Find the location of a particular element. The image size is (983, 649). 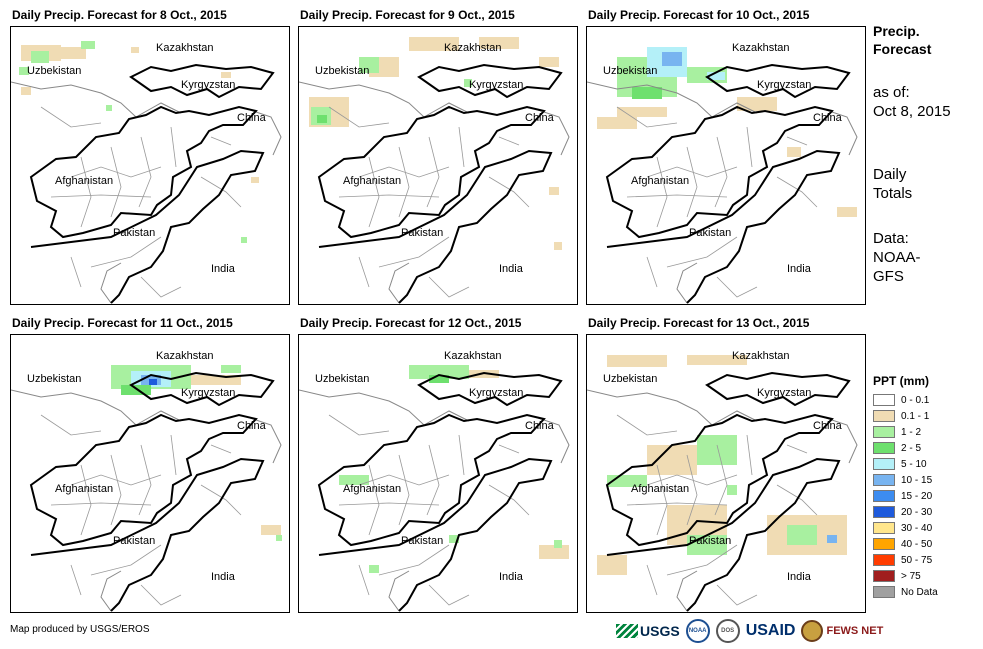

legend-title: PPT (mm) is located at coordinates (901, 381).